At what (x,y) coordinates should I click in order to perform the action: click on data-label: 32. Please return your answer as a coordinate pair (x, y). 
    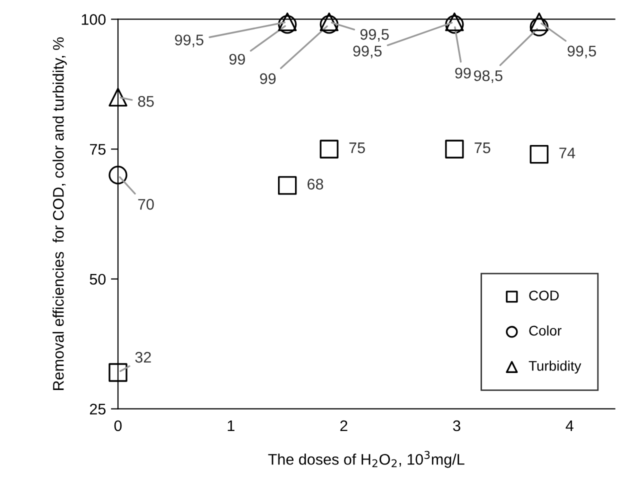
    Looking at the image, I should click on (143, 357).